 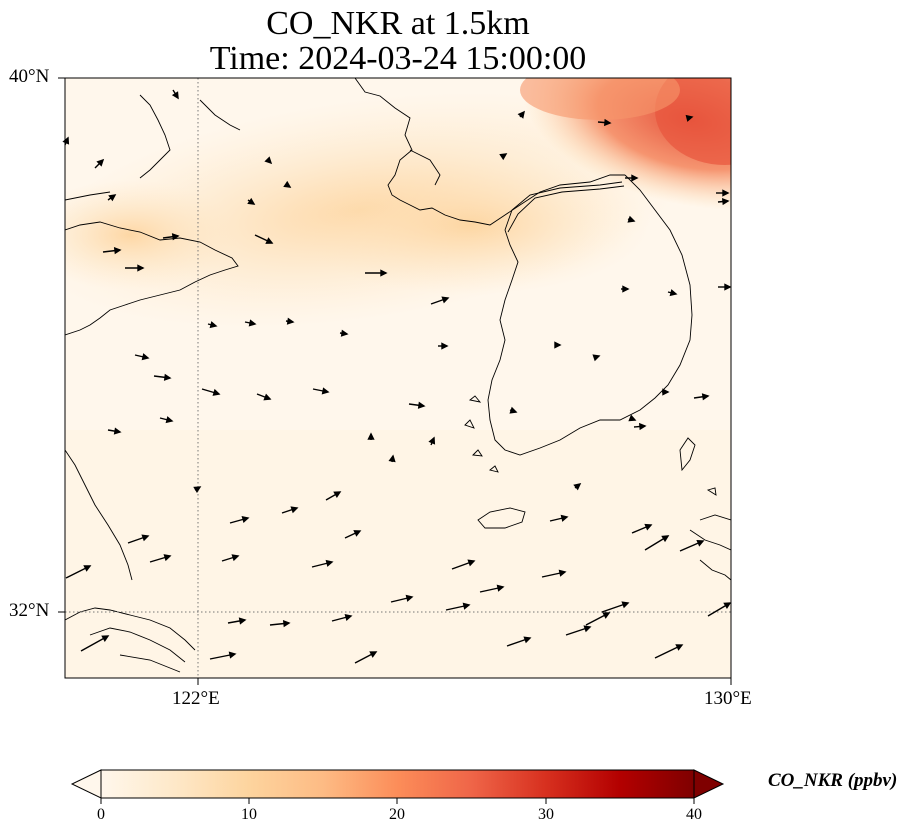 I want to click on lat-label-40n: 40°N, so click(x=29, y=76).